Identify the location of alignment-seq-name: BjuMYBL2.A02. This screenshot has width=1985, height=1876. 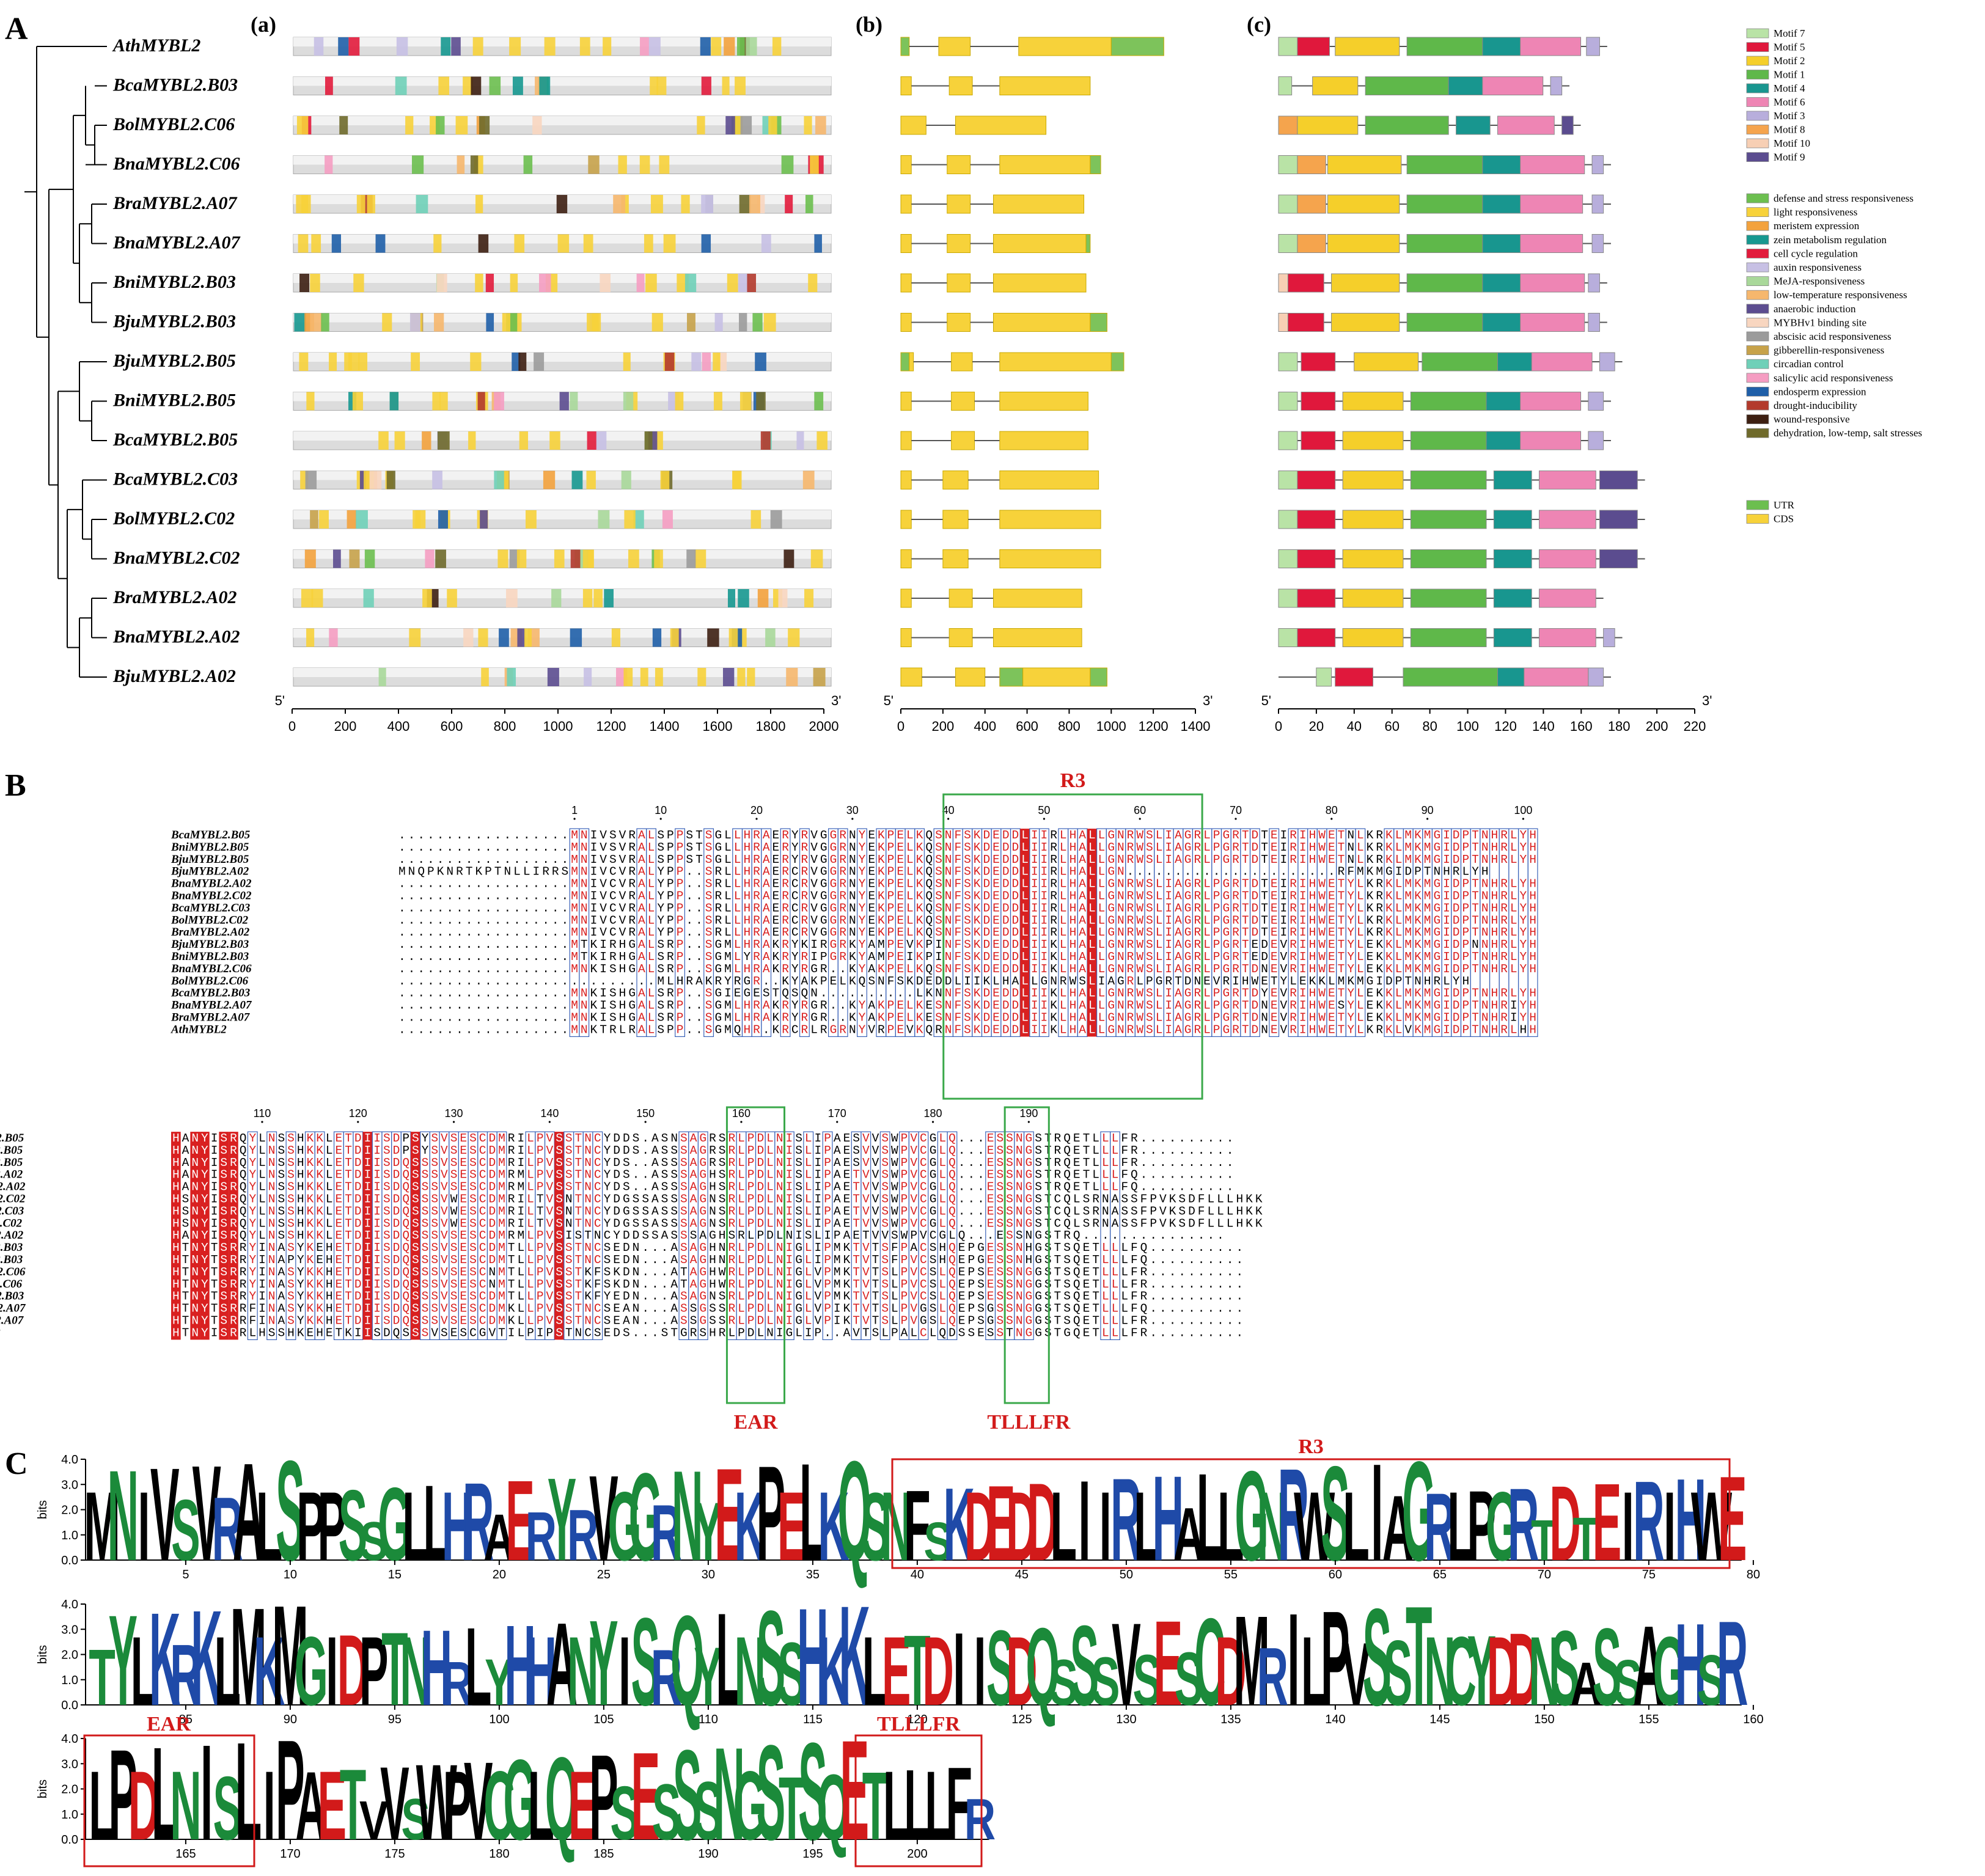
(11, 1174).